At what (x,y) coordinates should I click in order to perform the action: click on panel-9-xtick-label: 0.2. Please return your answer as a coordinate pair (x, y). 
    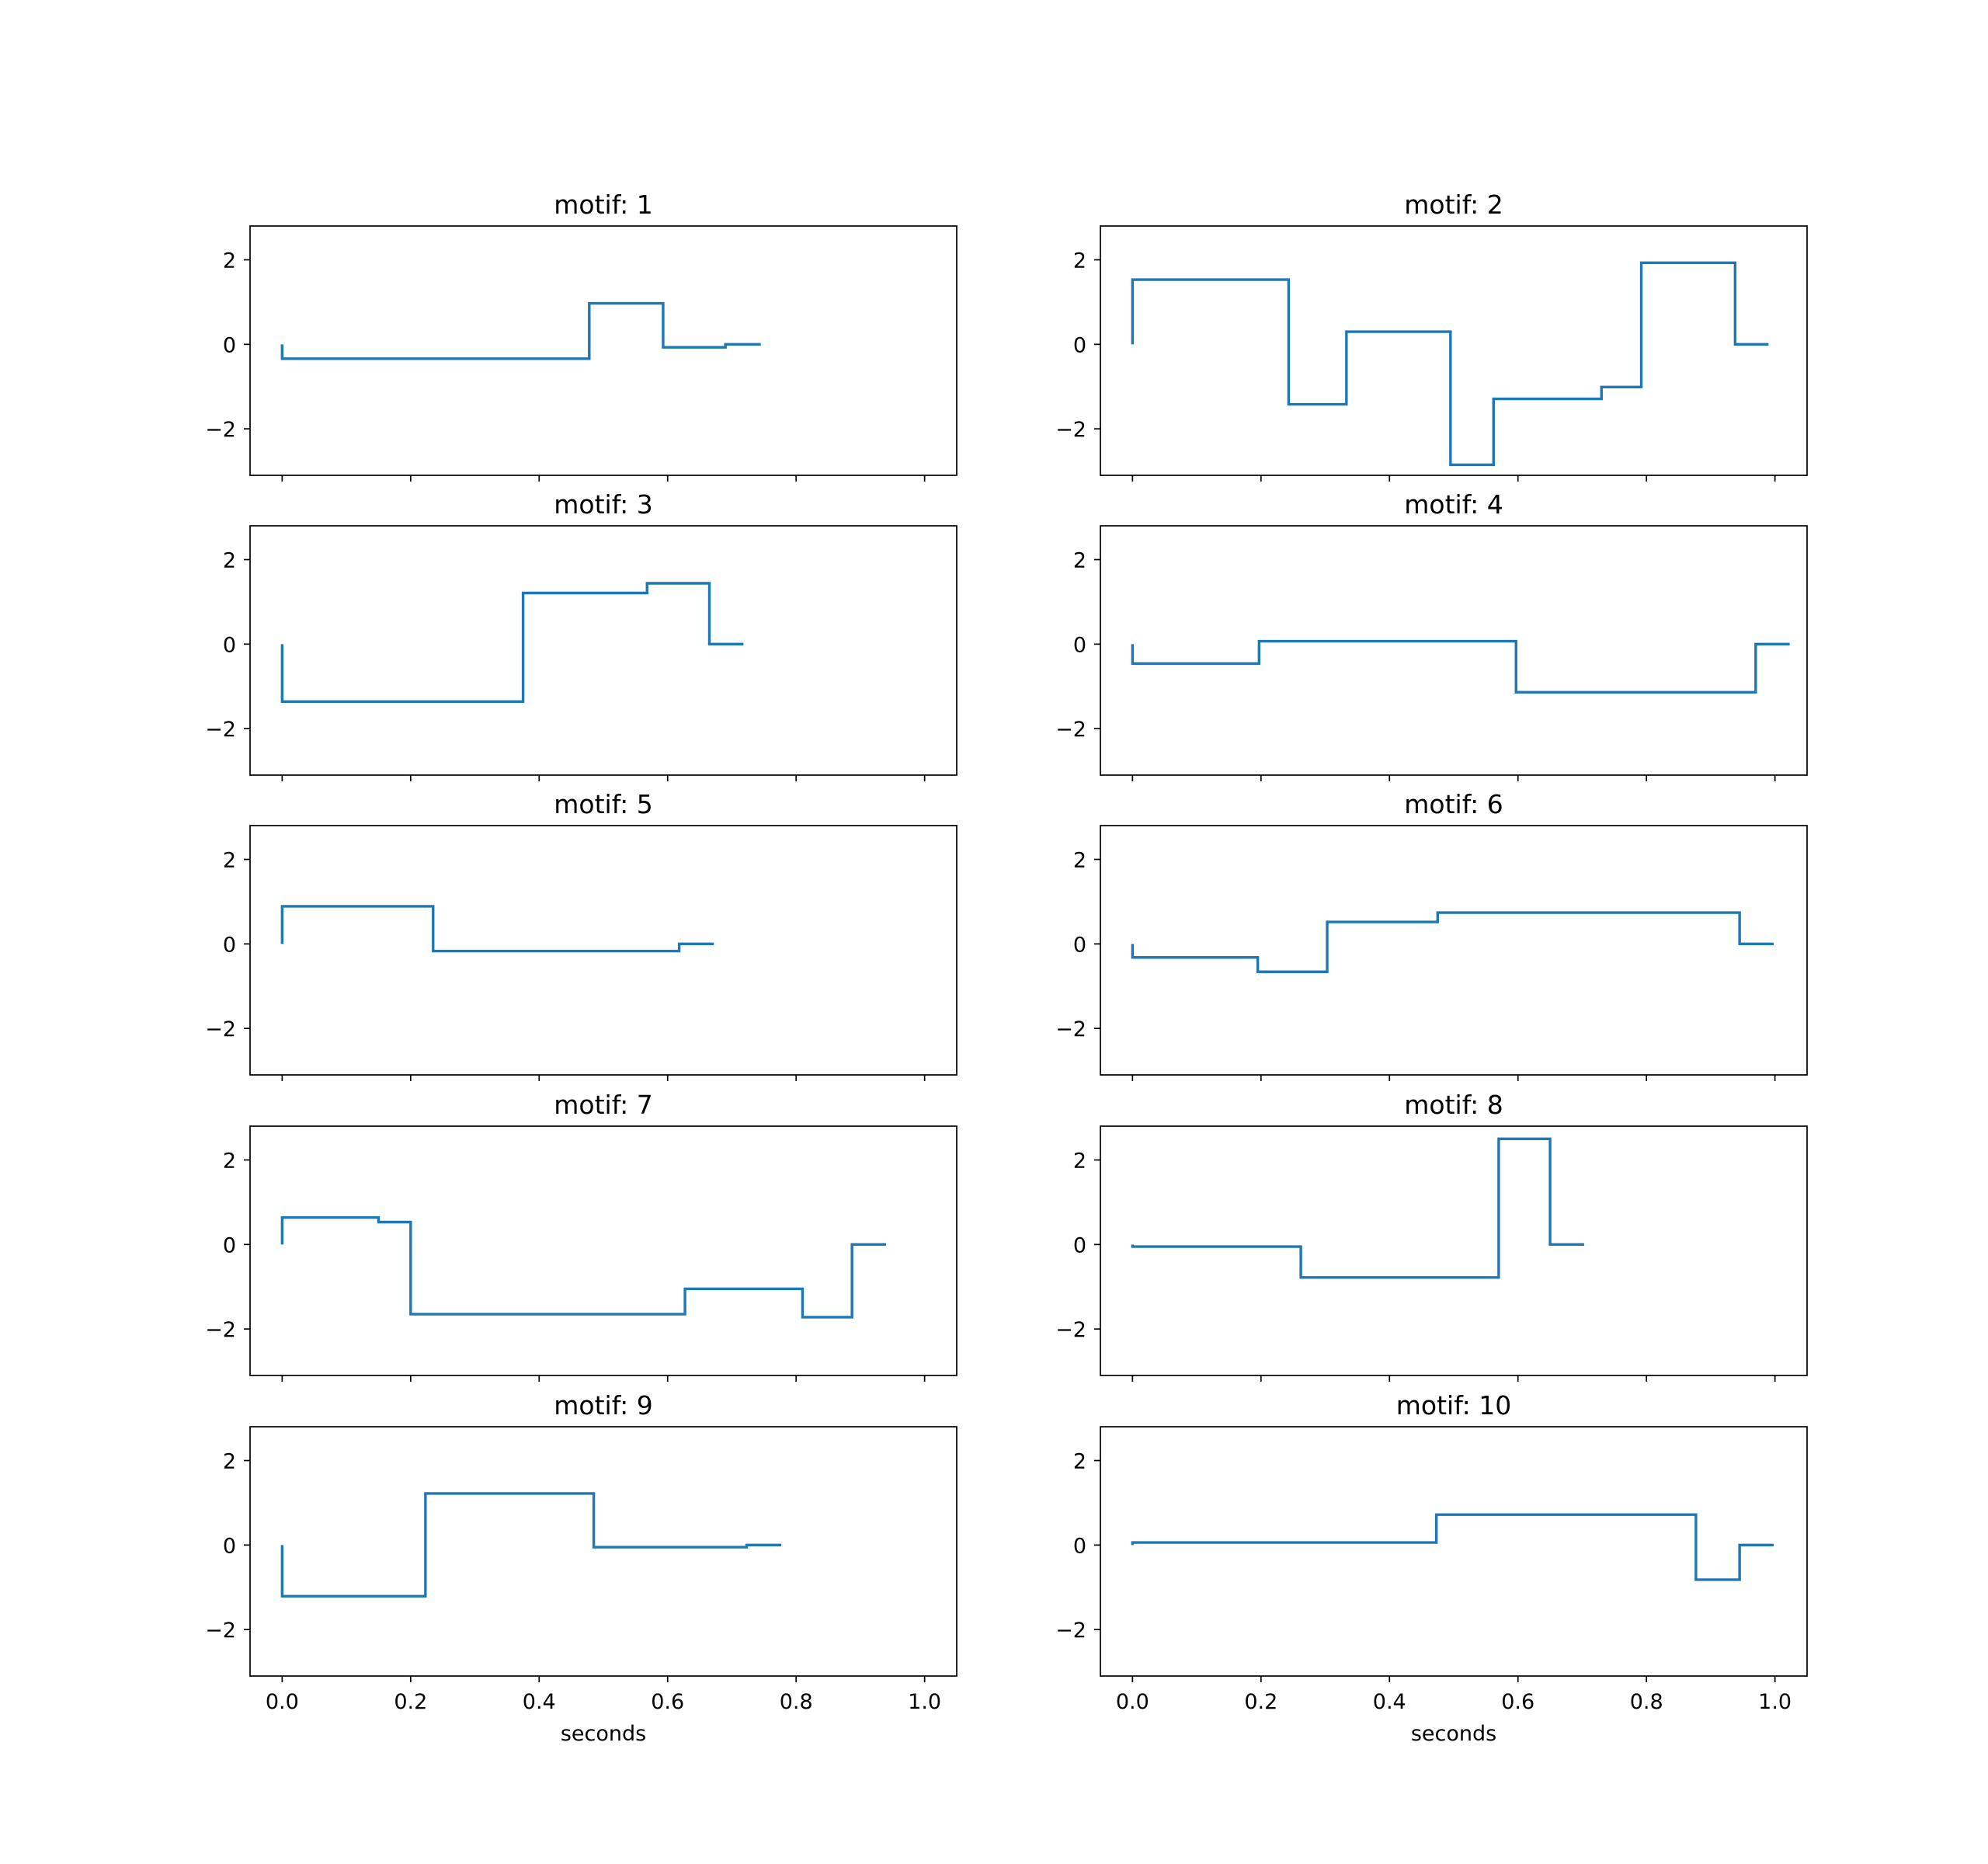
    Looking at the image, I should click on (411, 1702).